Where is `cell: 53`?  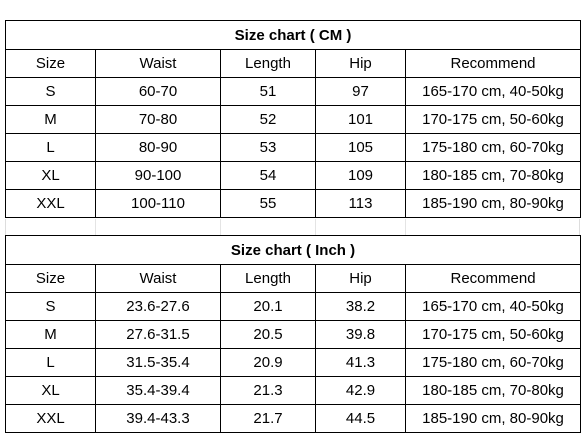 cell: 53 is located at coordinates (268, 147).